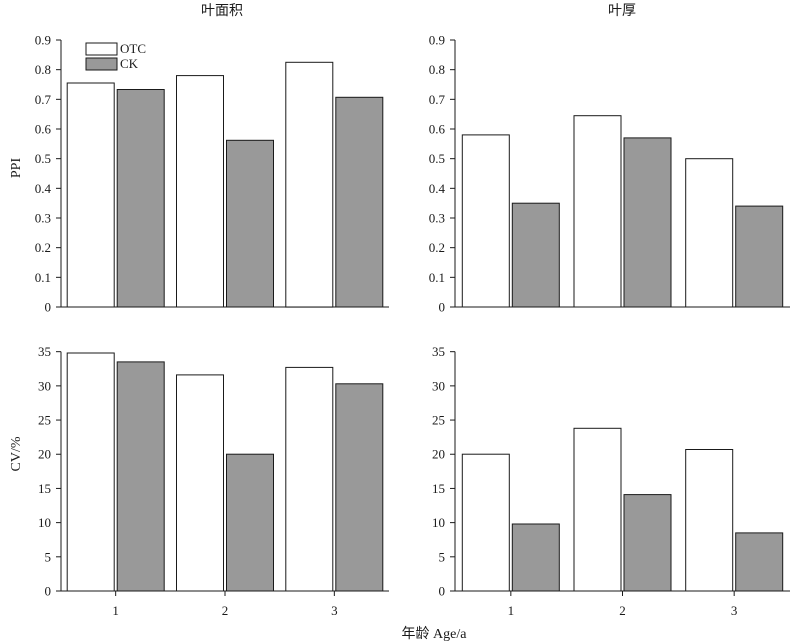 This screenshot has width=800, height=644. Describe the element at coordinates (435, 634) in the screenshot. I see `x-axis-title: 年龄 Age/a` at that location.